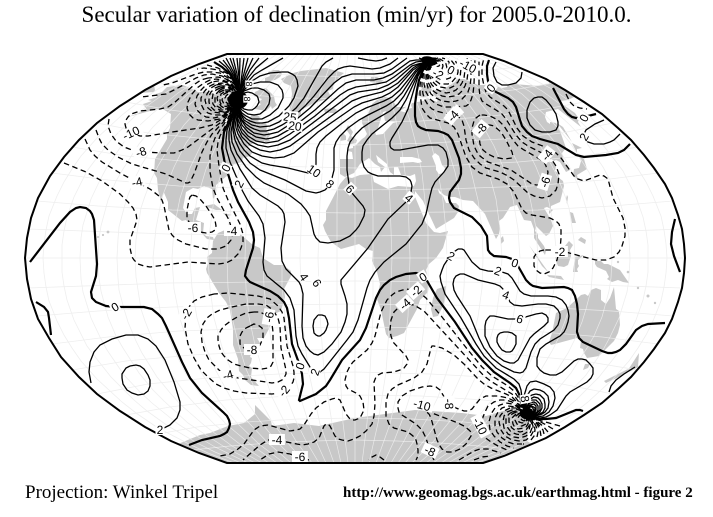  I want to click on svg-text: 4, so click(505, 295).